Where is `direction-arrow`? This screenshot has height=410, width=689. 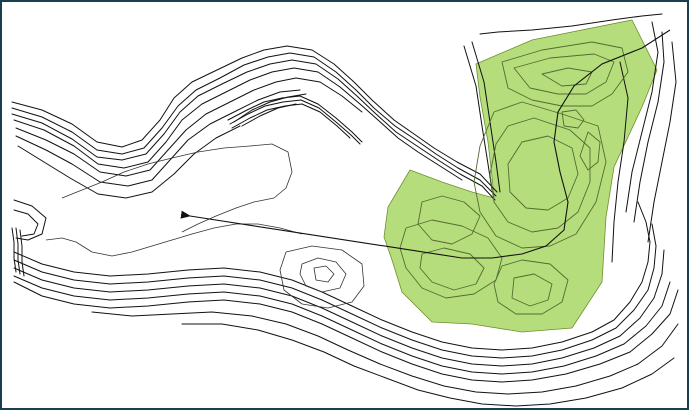 direction-arrow is located at coordinates (321, 234).